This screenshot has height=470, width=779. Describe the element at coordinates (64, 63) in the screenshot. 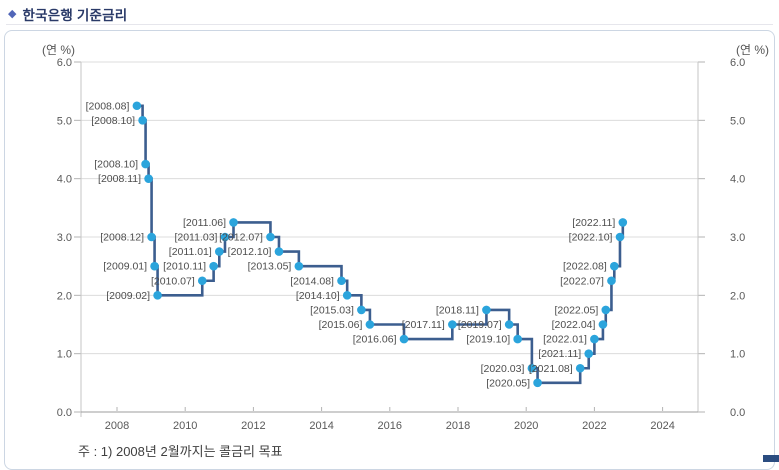

I see `y-tick-label-left: 6.0` at that location.